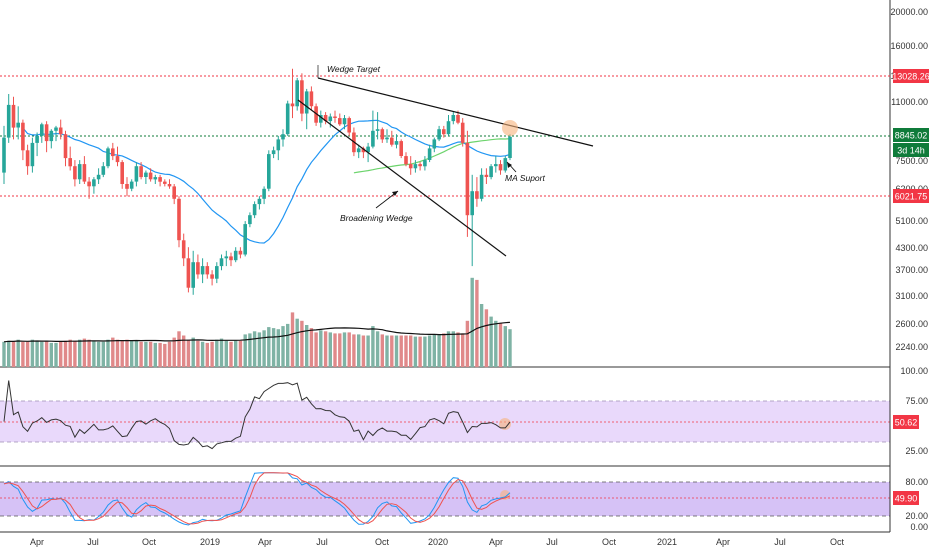 The image size is (932, 555). Describe the element at coordinates (525, 178) in the screenshot. I see `annotation-ma-support: MA Suport` at that location.